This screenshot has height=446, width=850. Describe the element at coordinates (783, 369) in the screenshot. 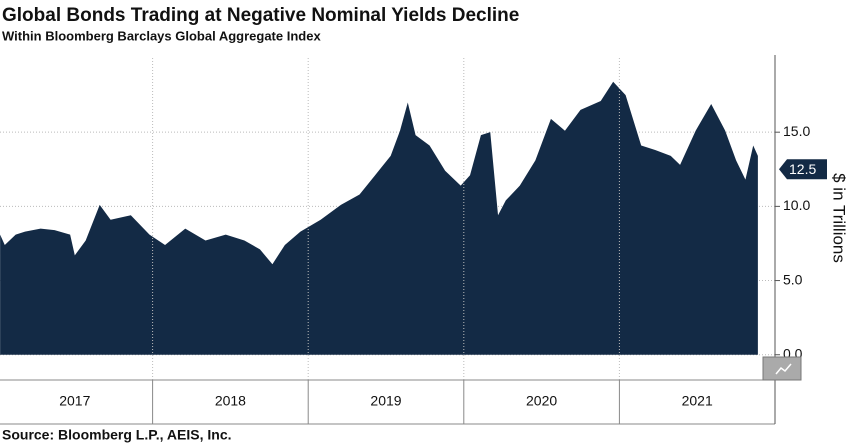

I see `chart-icon-glyph` at that location.